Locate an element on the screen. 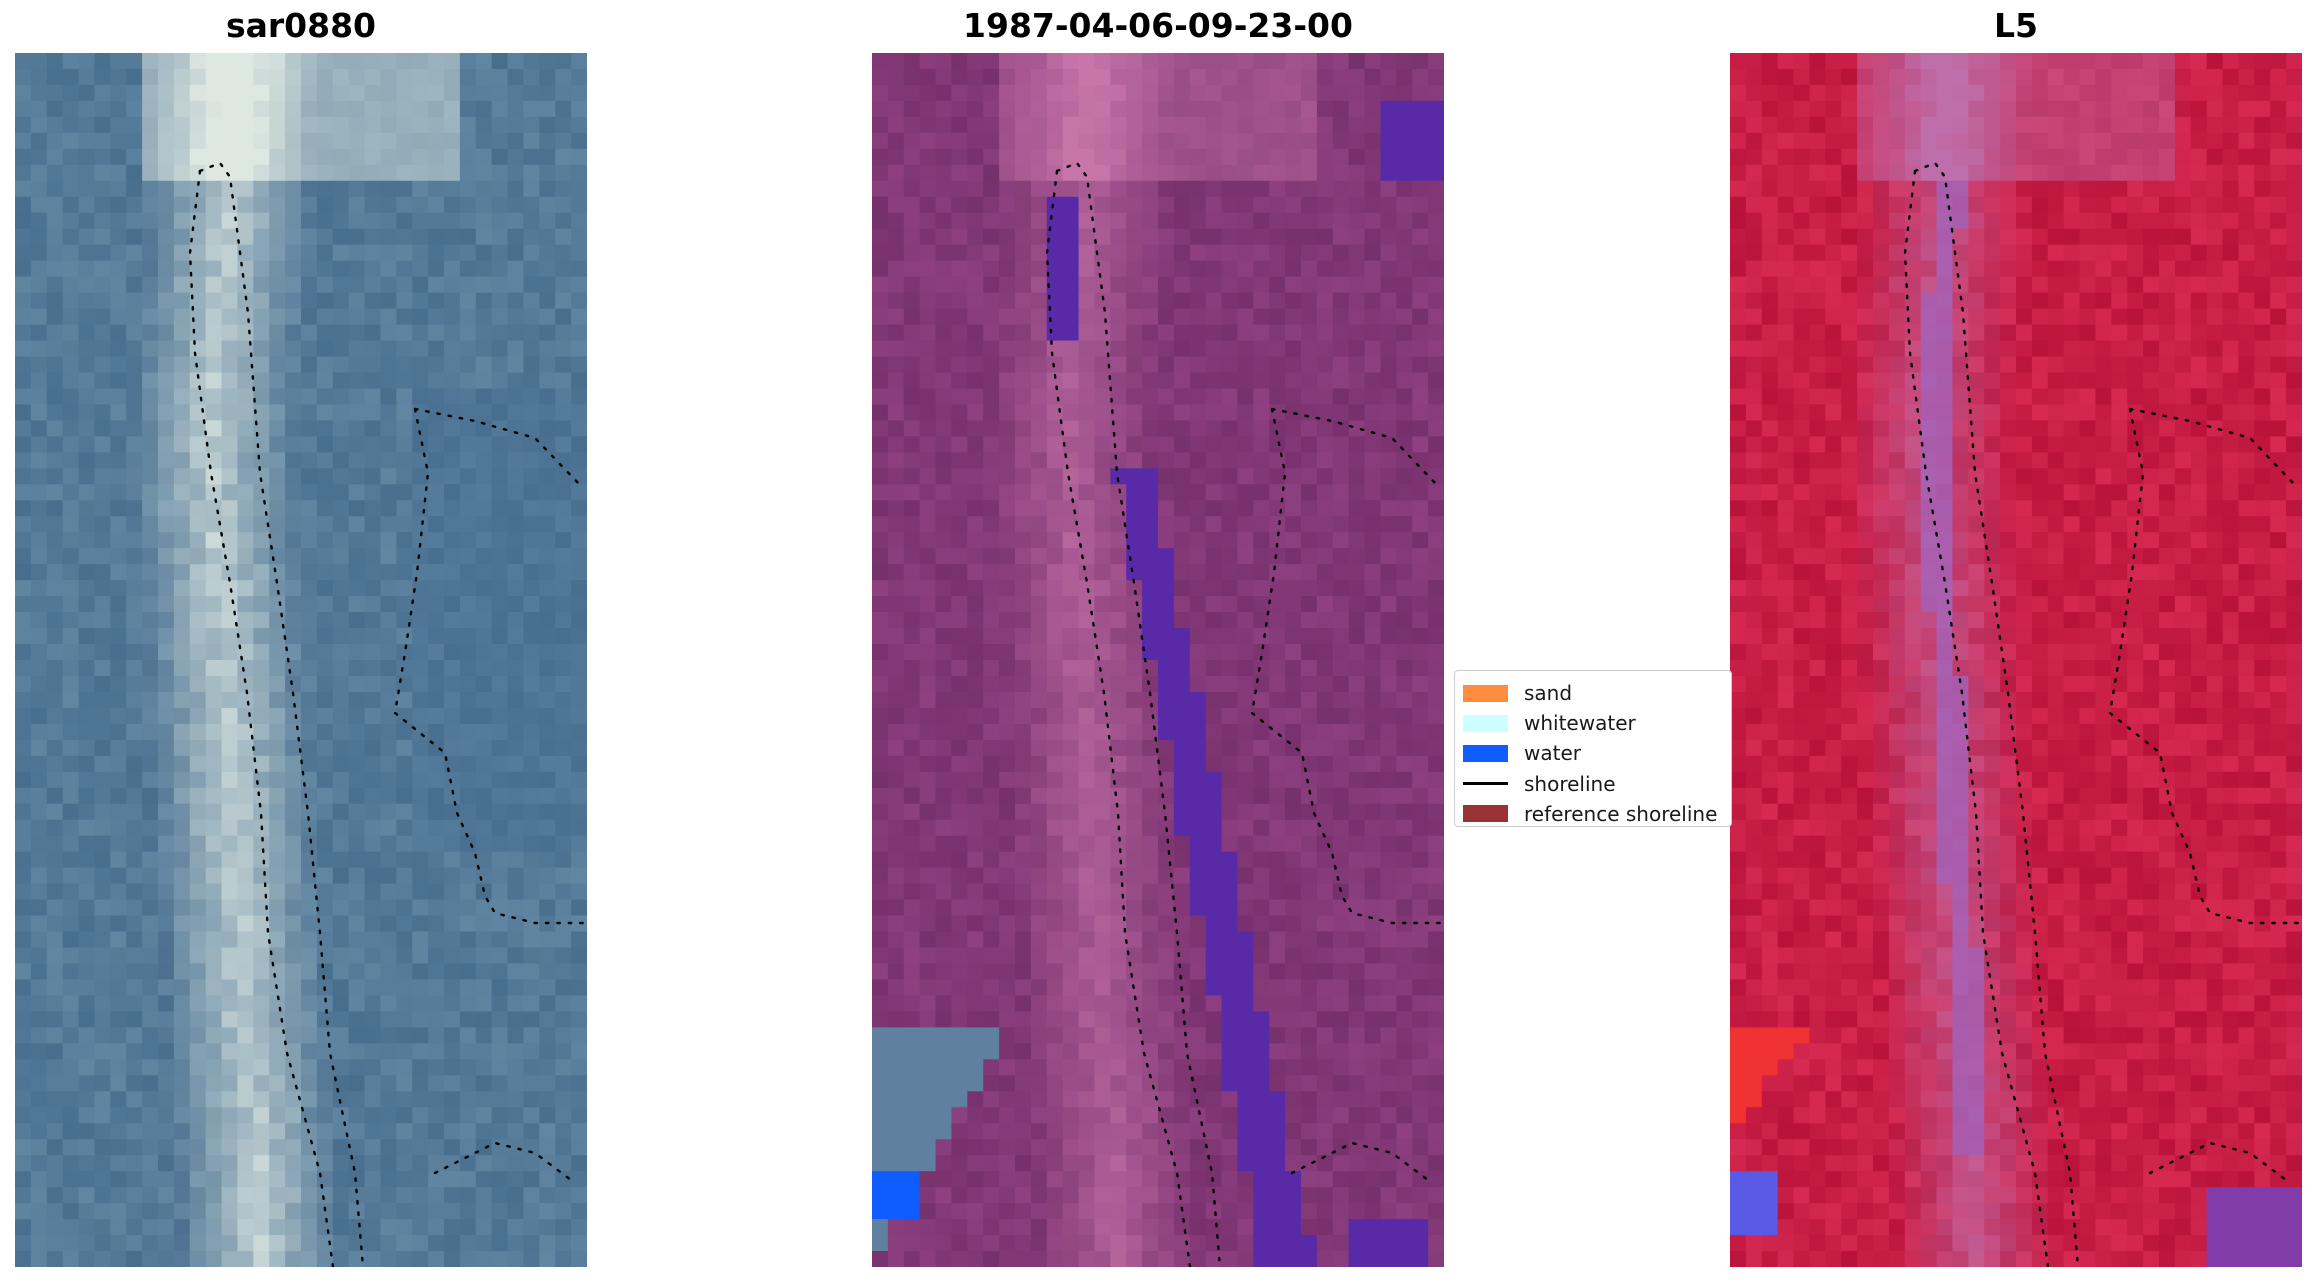  legend-item-reference-shoreline: reference shoreline is located at coordinates (1593, 814).